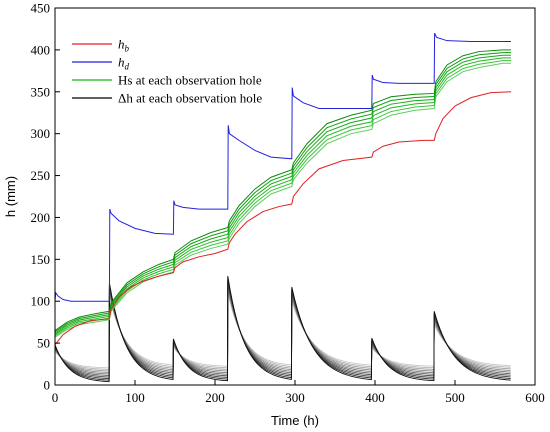  Describe the element at coordinates (10, 196) in the screenshot. I see `y-axis-label: h (mm)` at that location.